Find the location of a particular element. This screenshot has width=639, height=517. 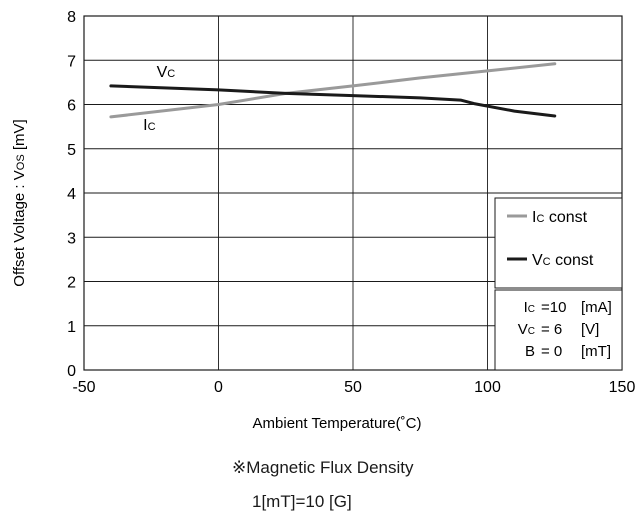

condition-value: = 0 is located at coordinates (551, 351).